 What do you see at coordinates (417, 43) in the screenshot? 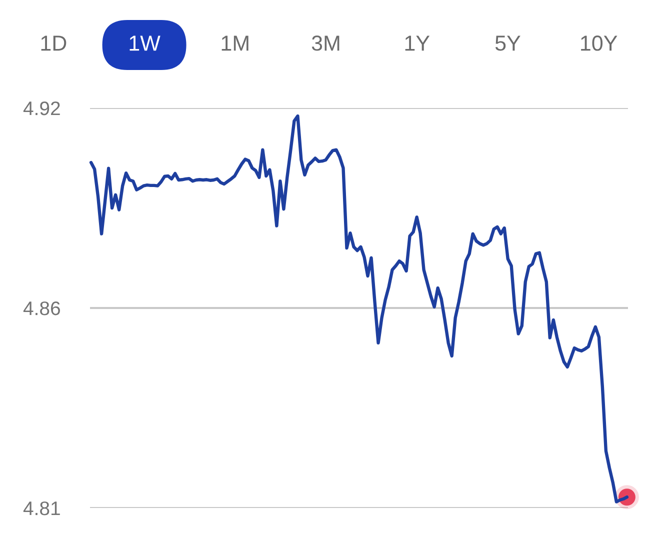
I see `category-label: 1Y` at bounding box center [417, 43].